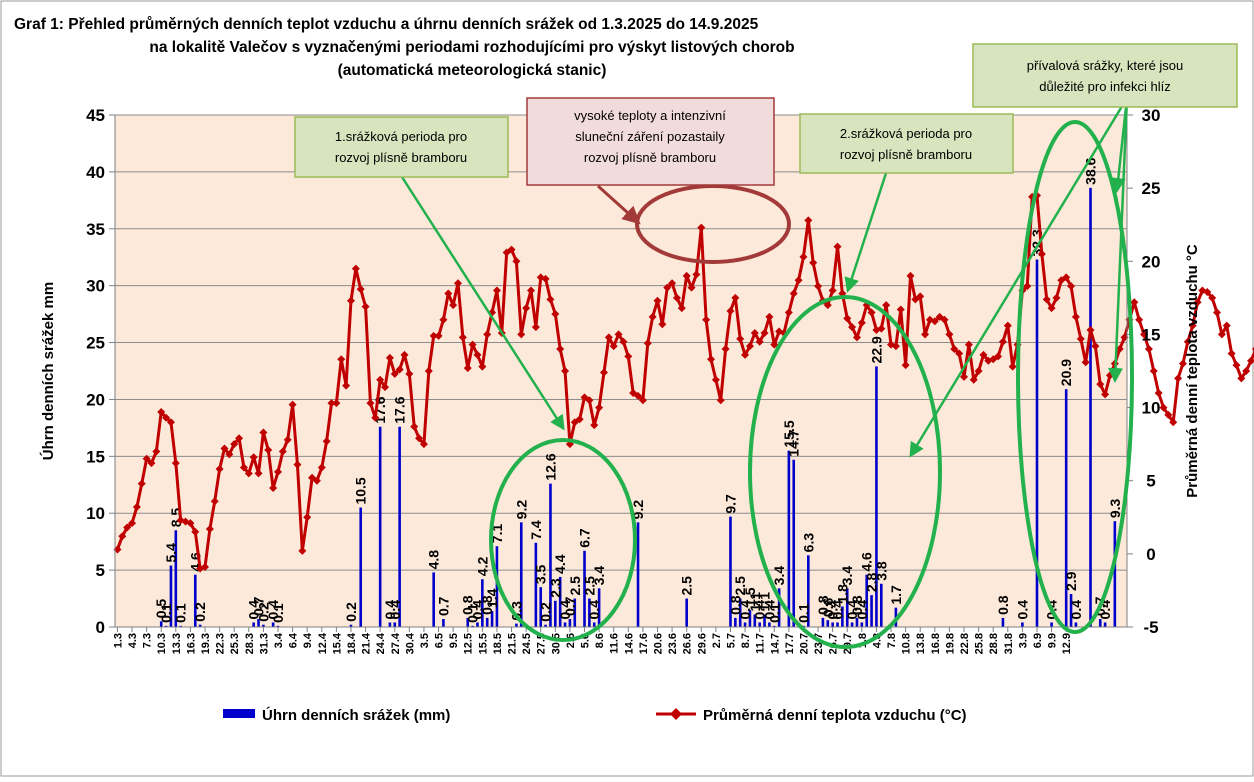 This screenshot has height=782, width=1254. Describe the element at coordinates (516, 611) in the screenshot. I see `precip-bar-label: 0.3` at that location.